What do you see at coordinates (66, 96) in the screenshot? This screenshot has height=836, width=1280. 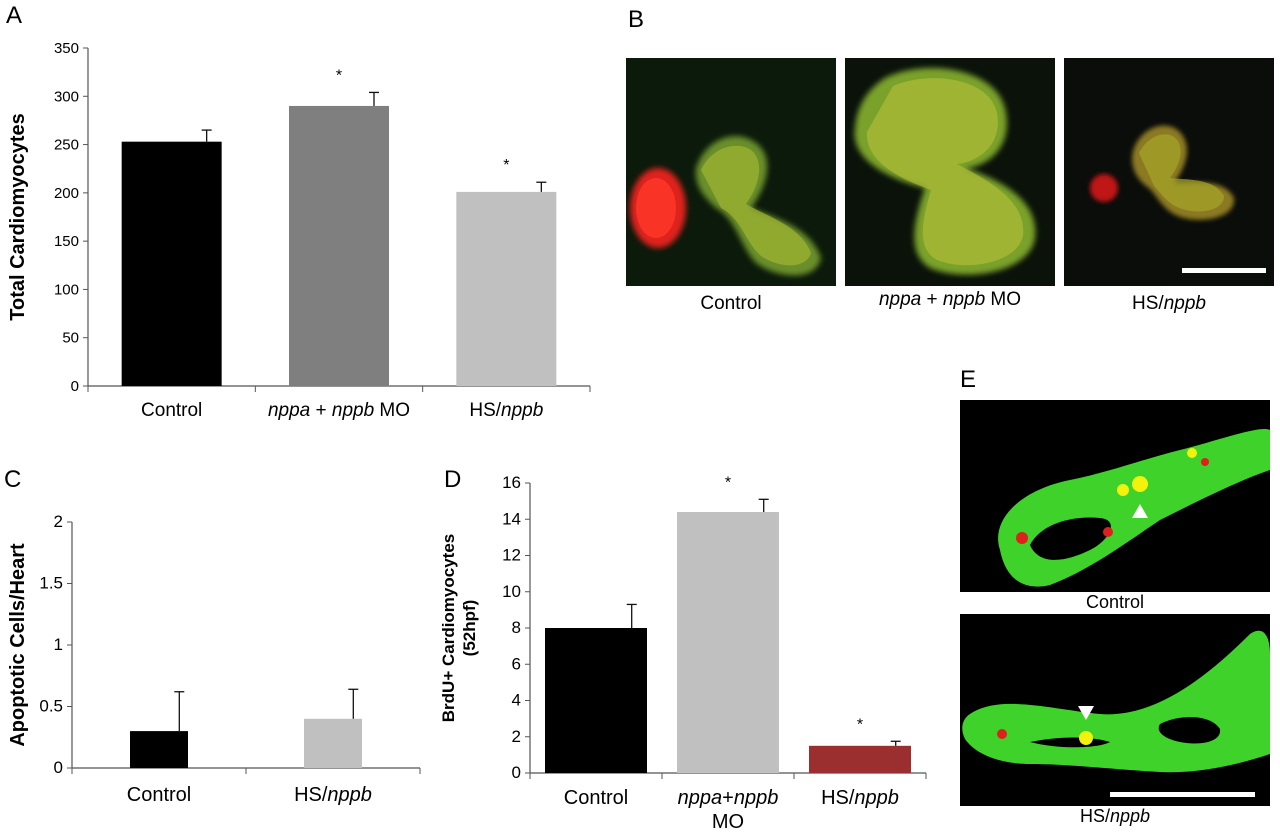 I see `y-tick-label: 300` at bounding box center [66, 96].